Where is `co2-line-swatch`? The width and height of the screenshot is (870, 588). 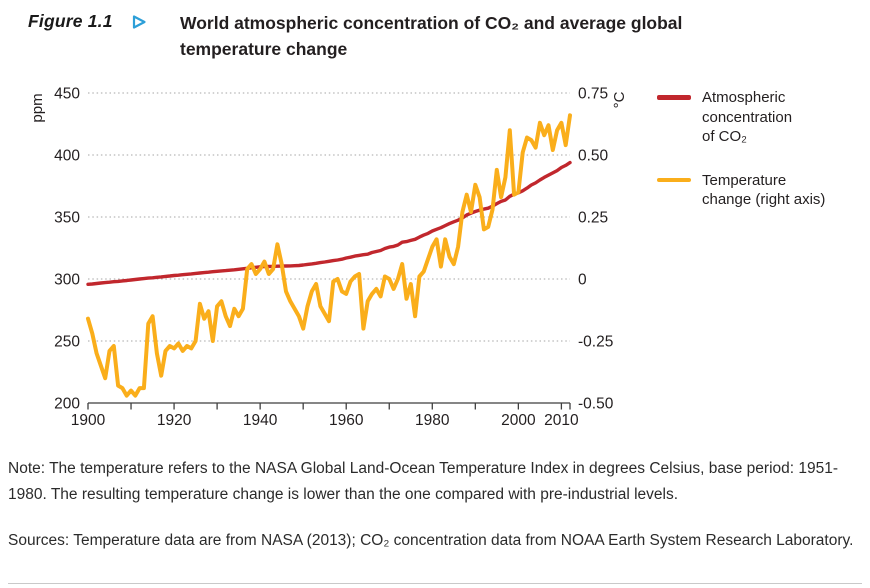
co2-line-swatch is located at coordinates (674, 97).